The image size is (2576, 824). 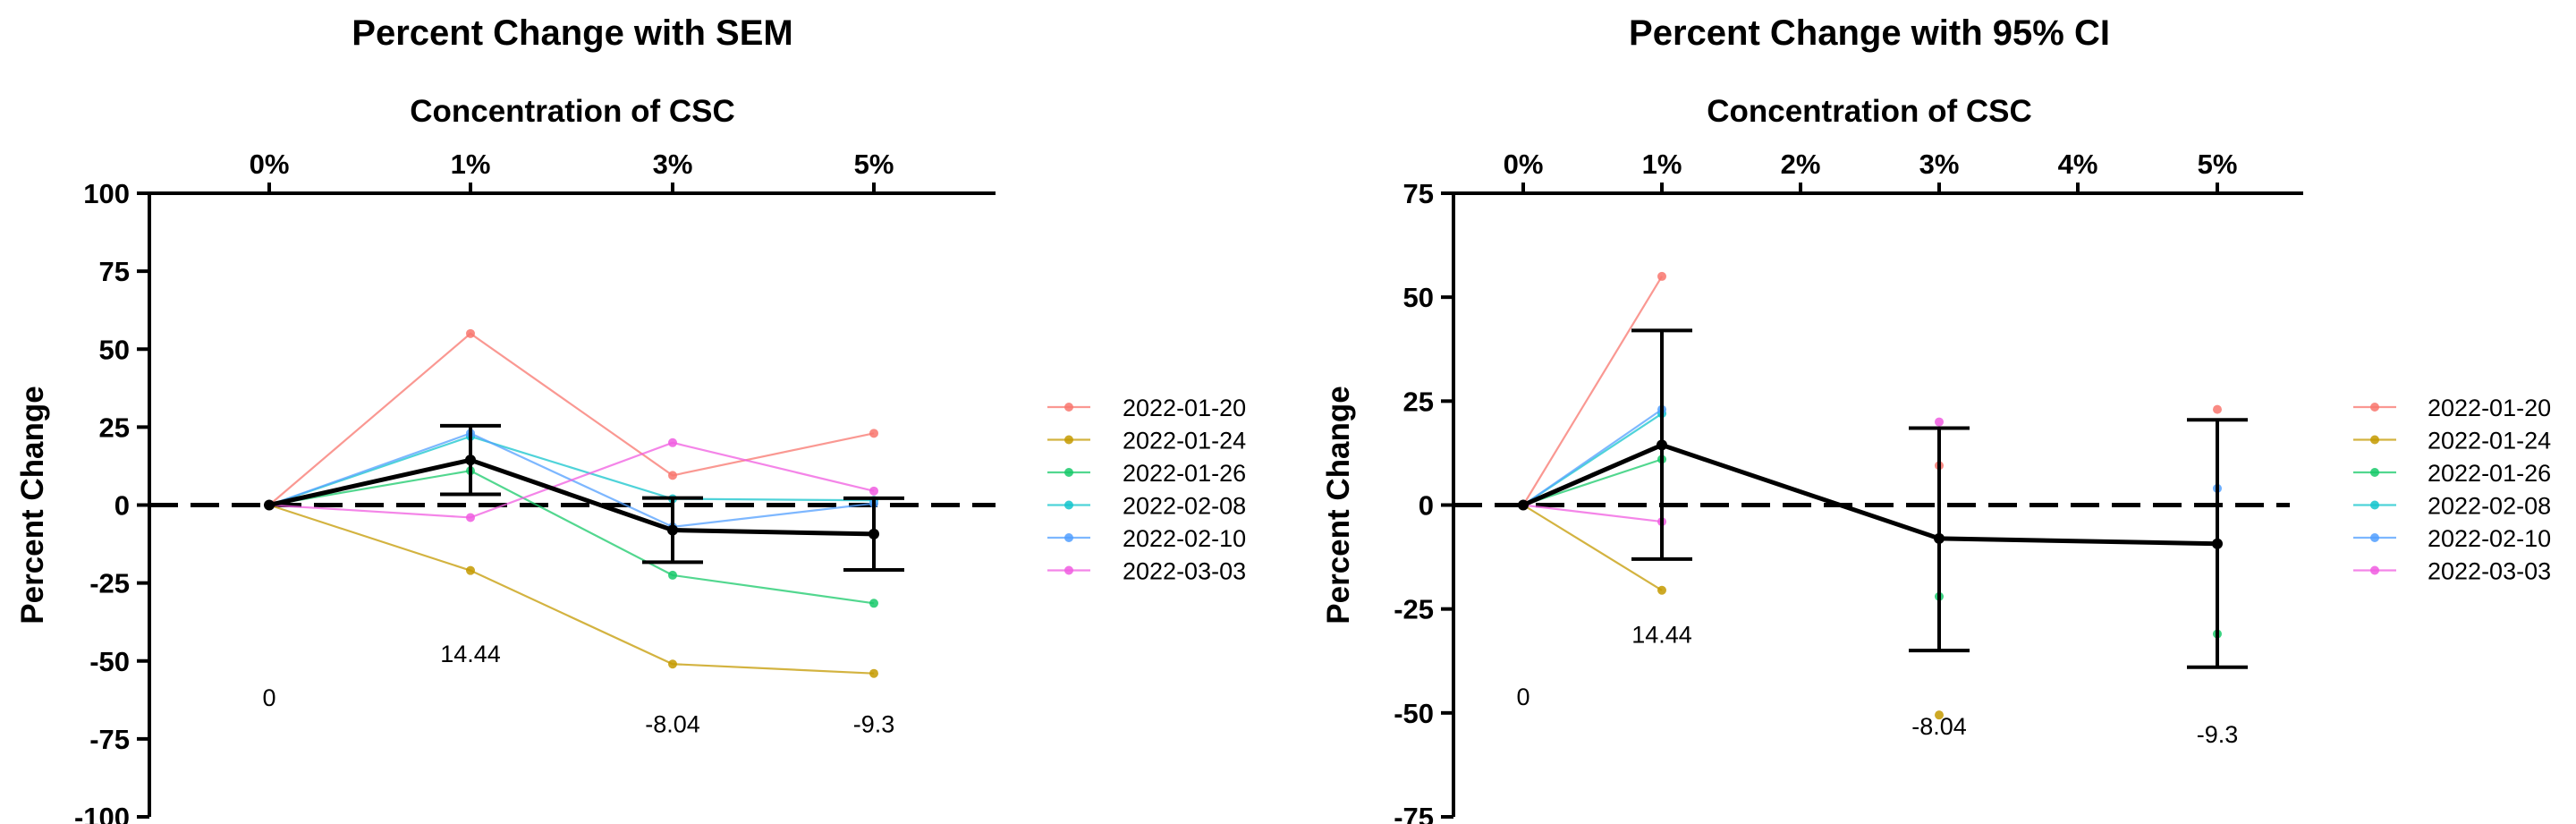 I want to click on x-axis-title: Concentration of CSC, so click(x=572, y=111).